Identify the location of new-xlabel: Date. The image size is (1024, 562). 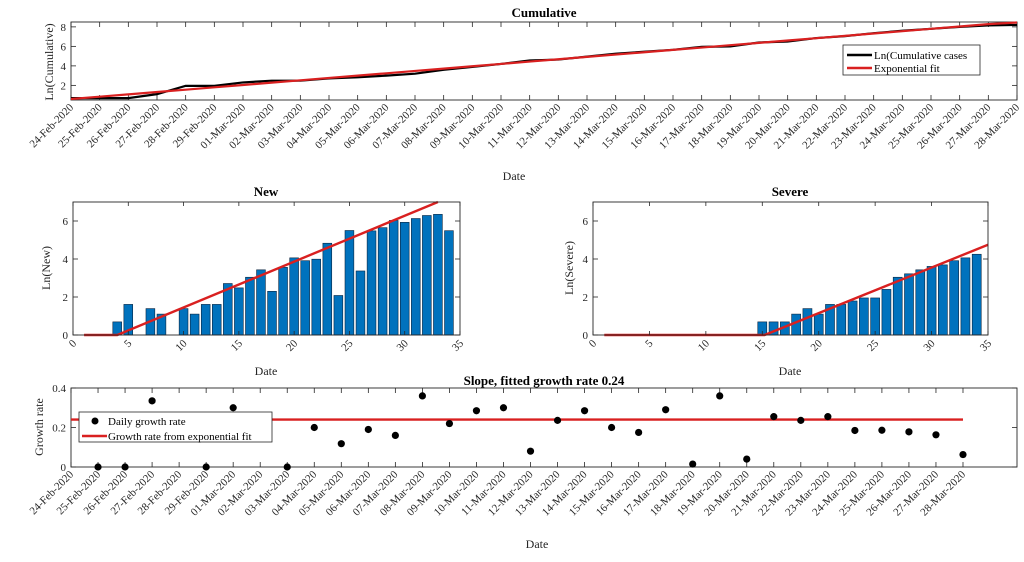
(266, 371).